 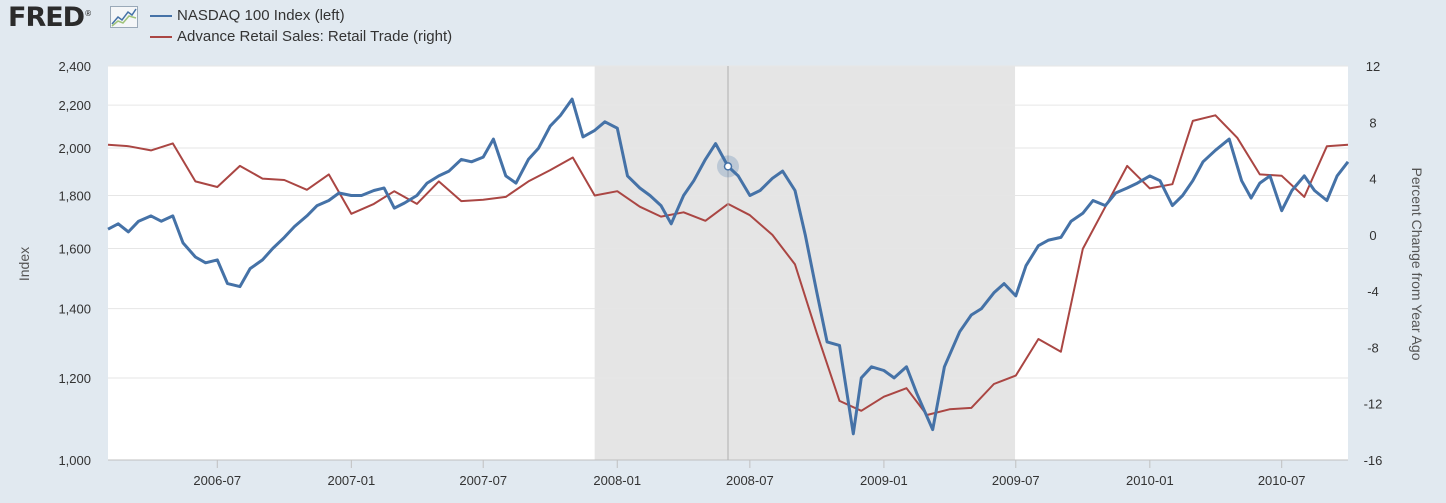 I want to click on y-right-tick-label: 4, so click(x=1372, y=179).